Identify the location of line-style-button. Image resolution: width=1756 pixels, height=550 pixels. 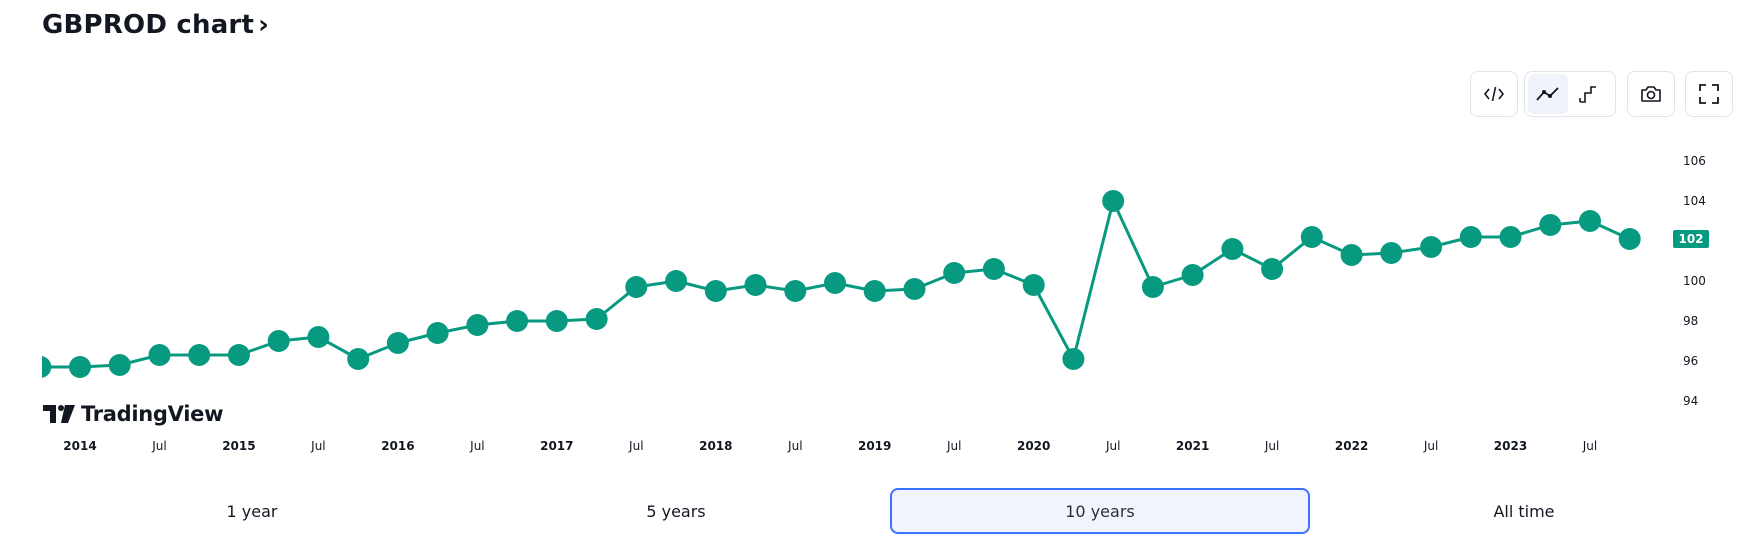
(1548, 94).